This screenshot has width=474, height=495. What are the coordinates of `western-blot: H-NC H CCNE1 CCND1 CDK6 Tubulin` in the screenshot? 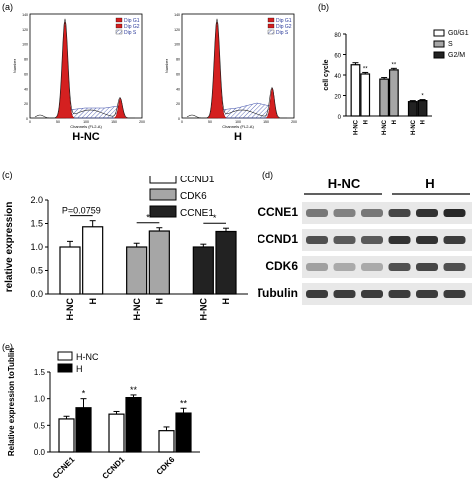 It's located at (365, 240).